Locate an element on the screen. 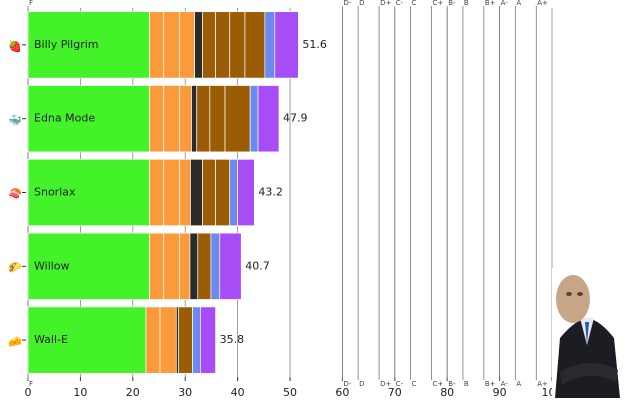 The height and width of the screenshot is (400, 640). head is located at coordinates (573, 299).